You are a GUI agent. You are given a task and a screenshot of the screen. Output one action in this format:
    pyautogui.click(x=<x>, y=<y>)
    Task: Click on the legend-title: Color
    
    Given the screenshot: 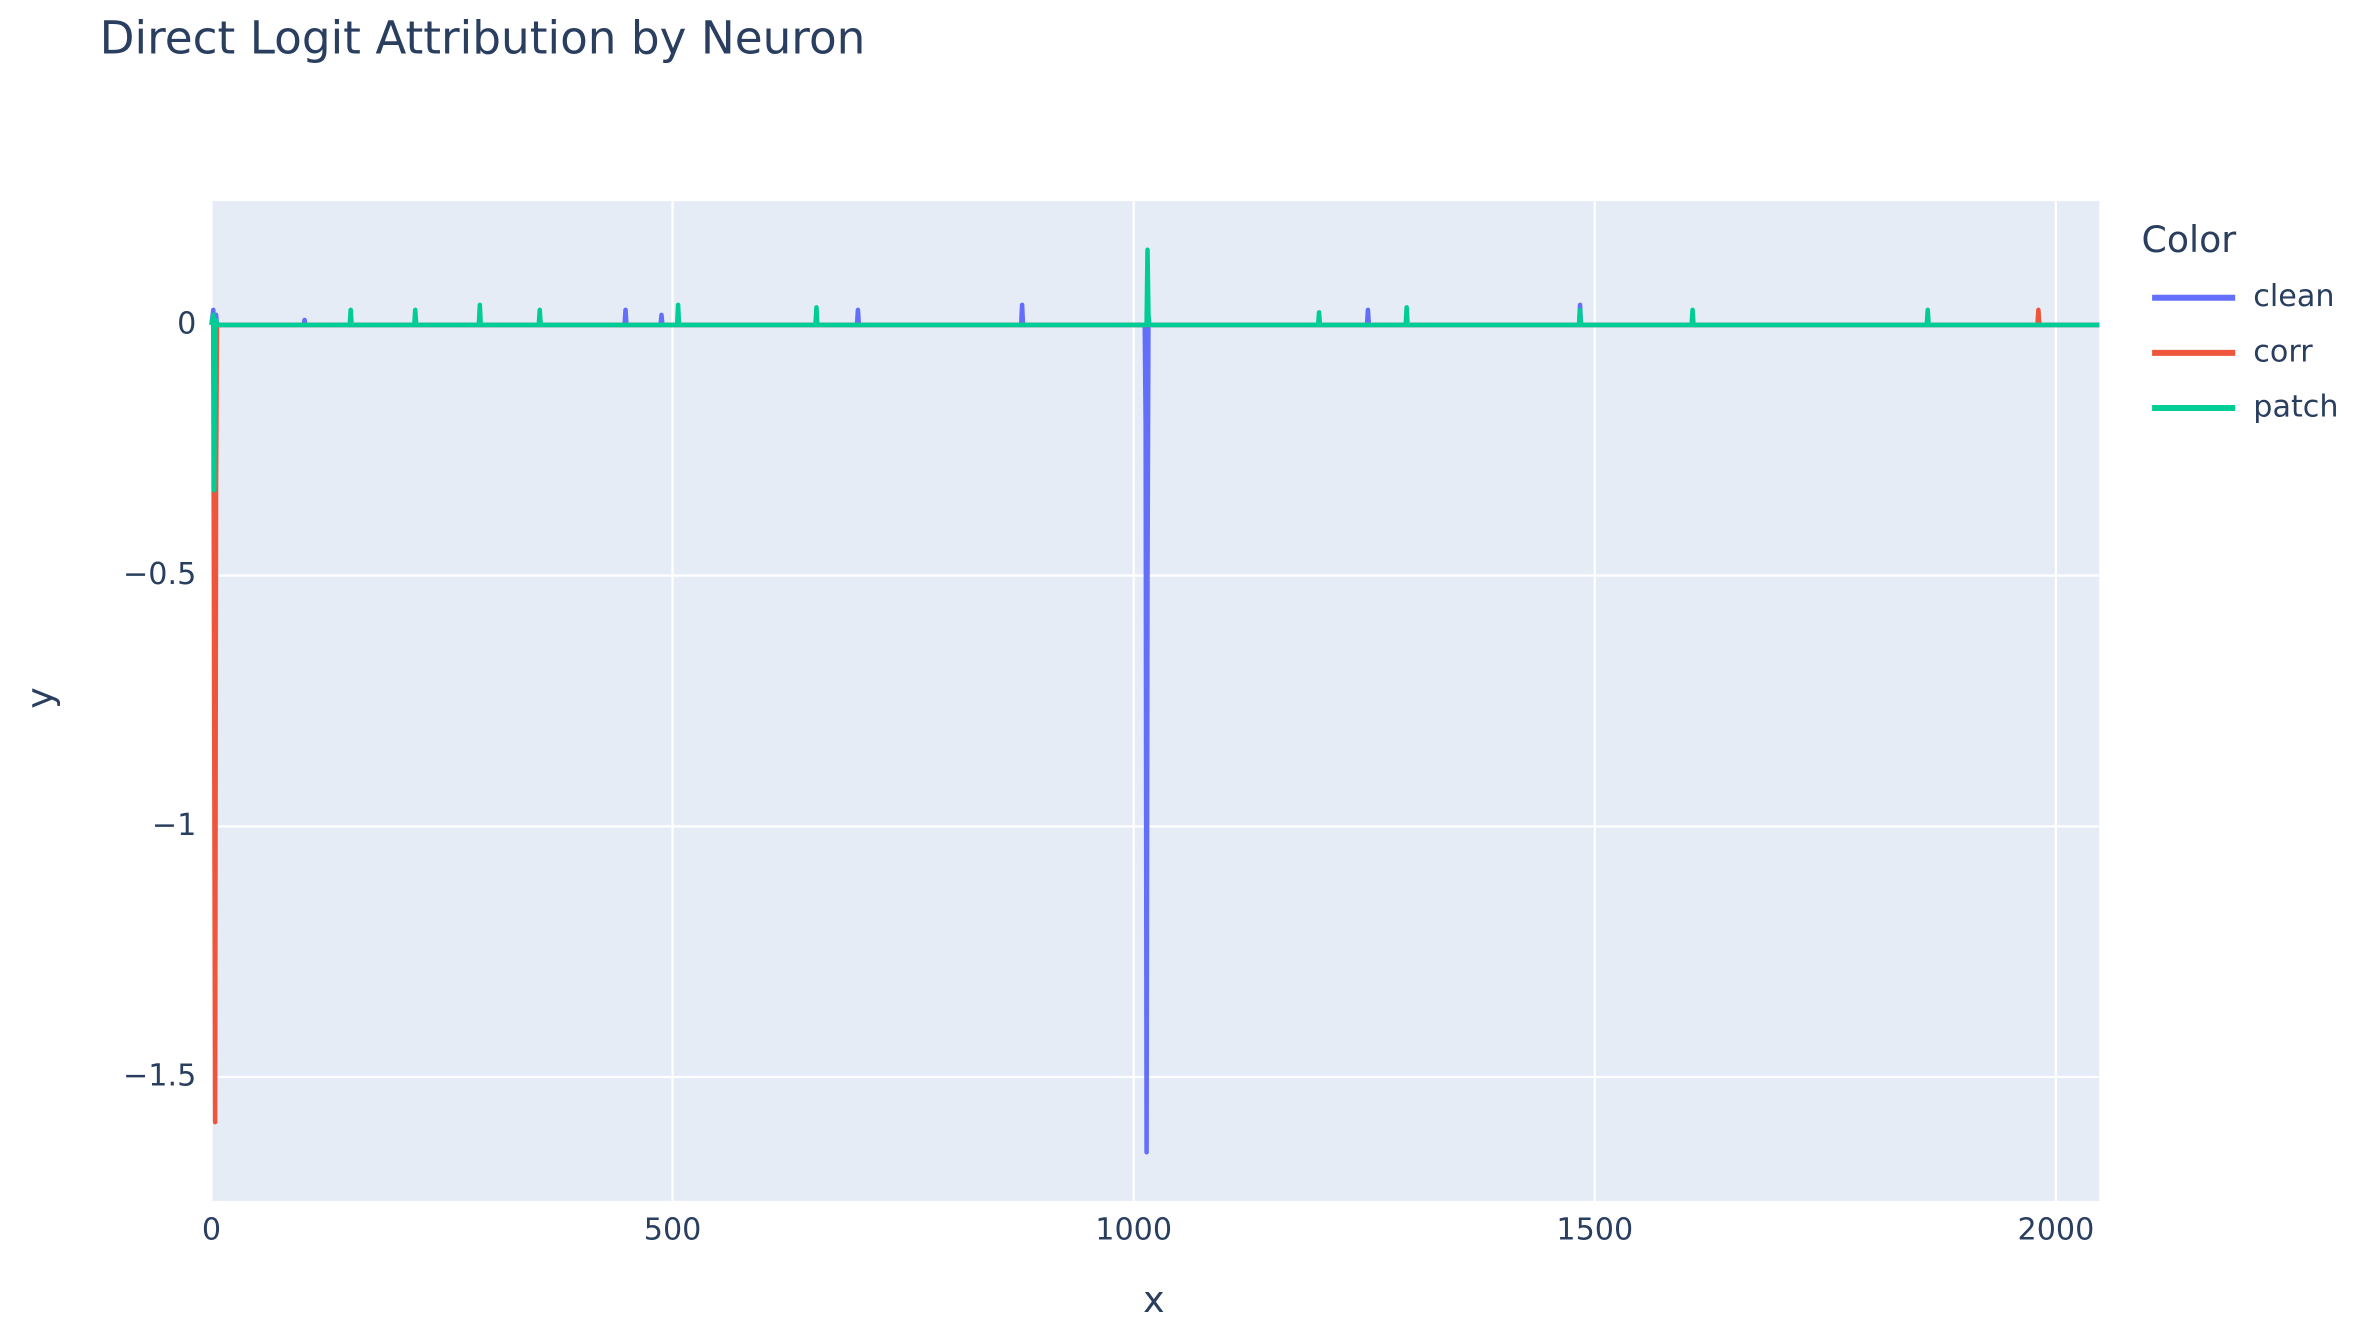 What is the action you would take?
    pyautogui.click(x=2189, y=239)
    